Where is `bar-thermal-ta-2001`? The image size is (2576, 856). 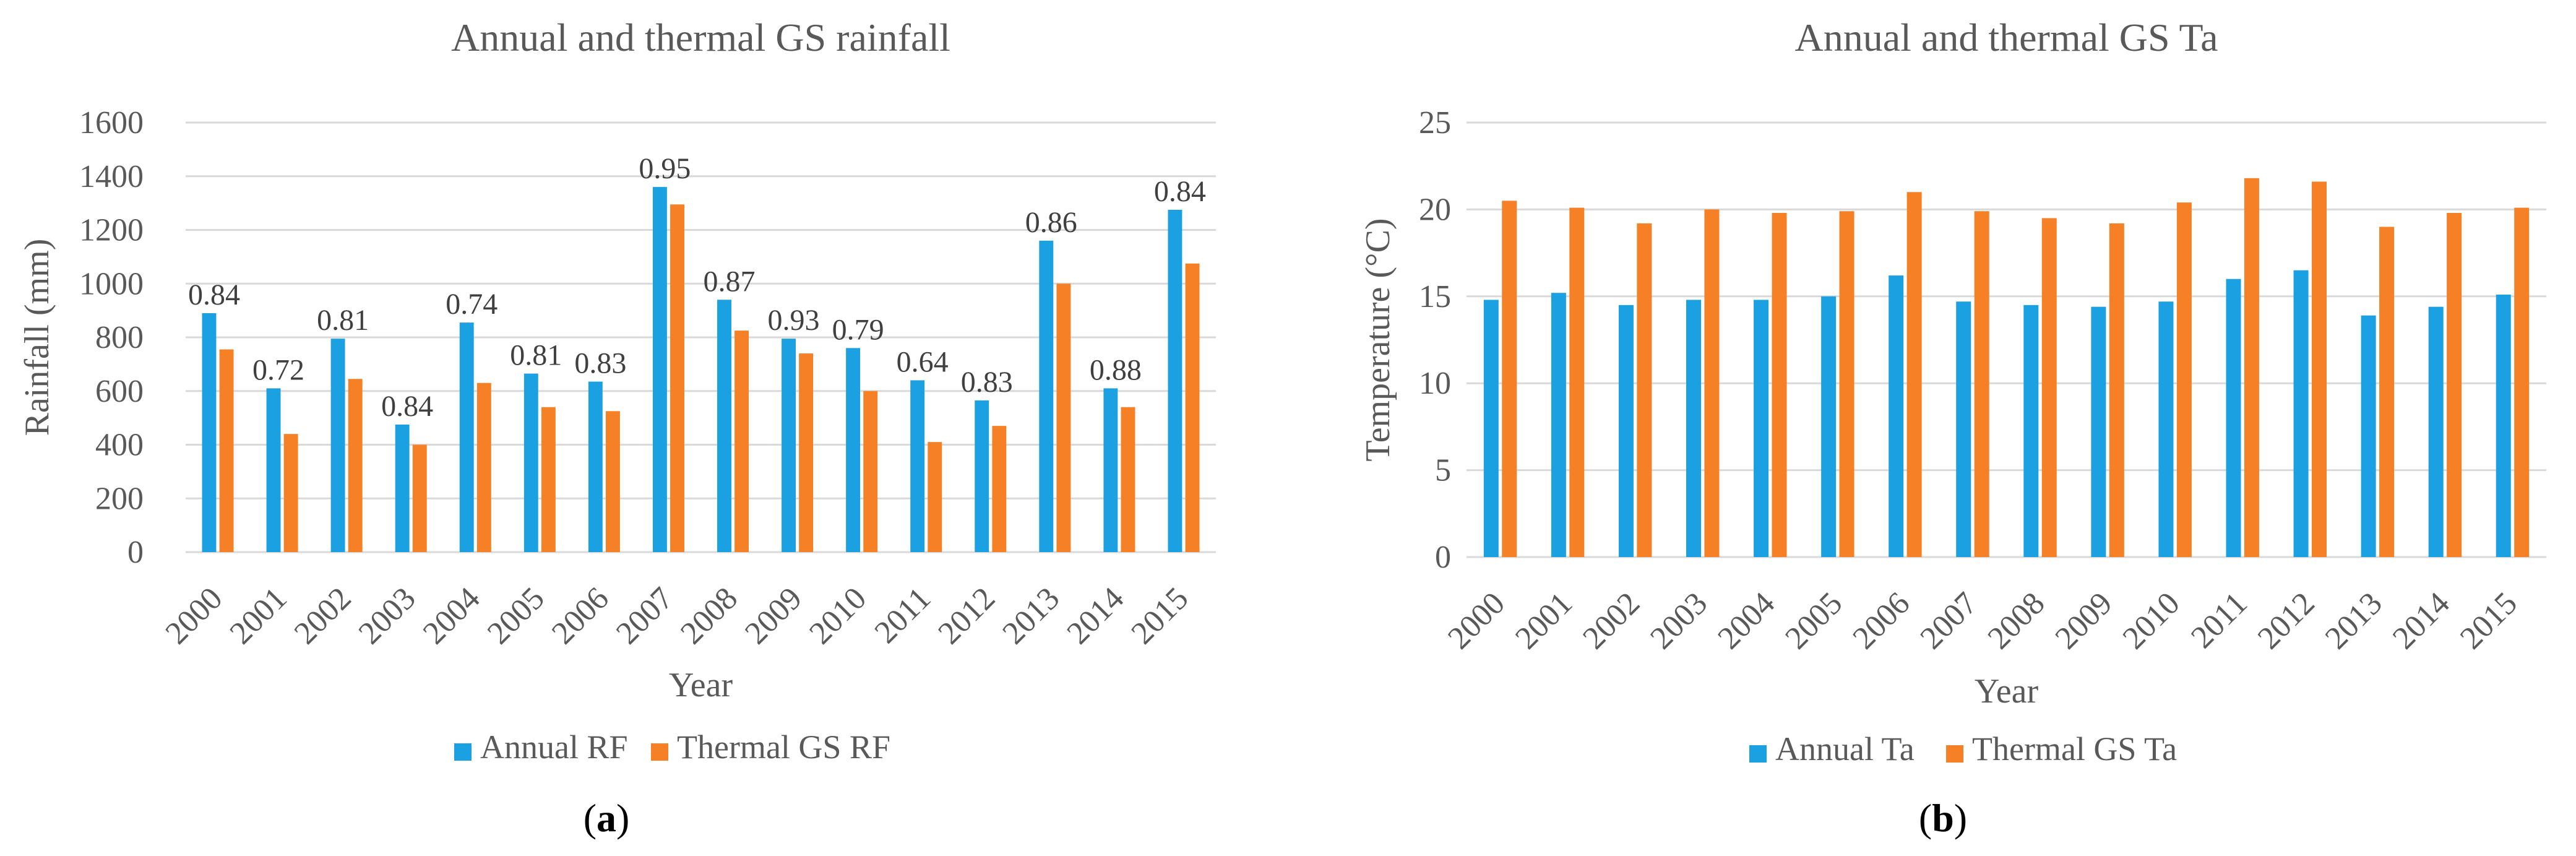
bar-thermal-ta-2001 is located at coordinates (1577, 382).